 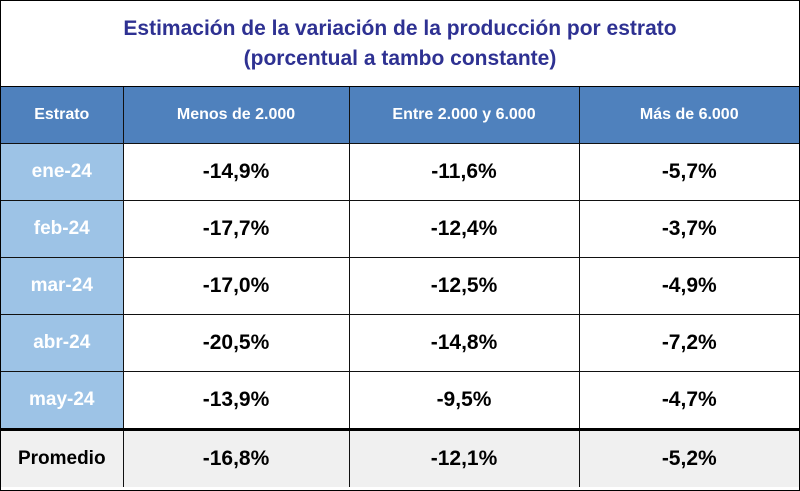 What do you see at coordinates (688, 115) in the screenshot?
I see `column-header: Más de 6.000` at bounding box center [688, 115].